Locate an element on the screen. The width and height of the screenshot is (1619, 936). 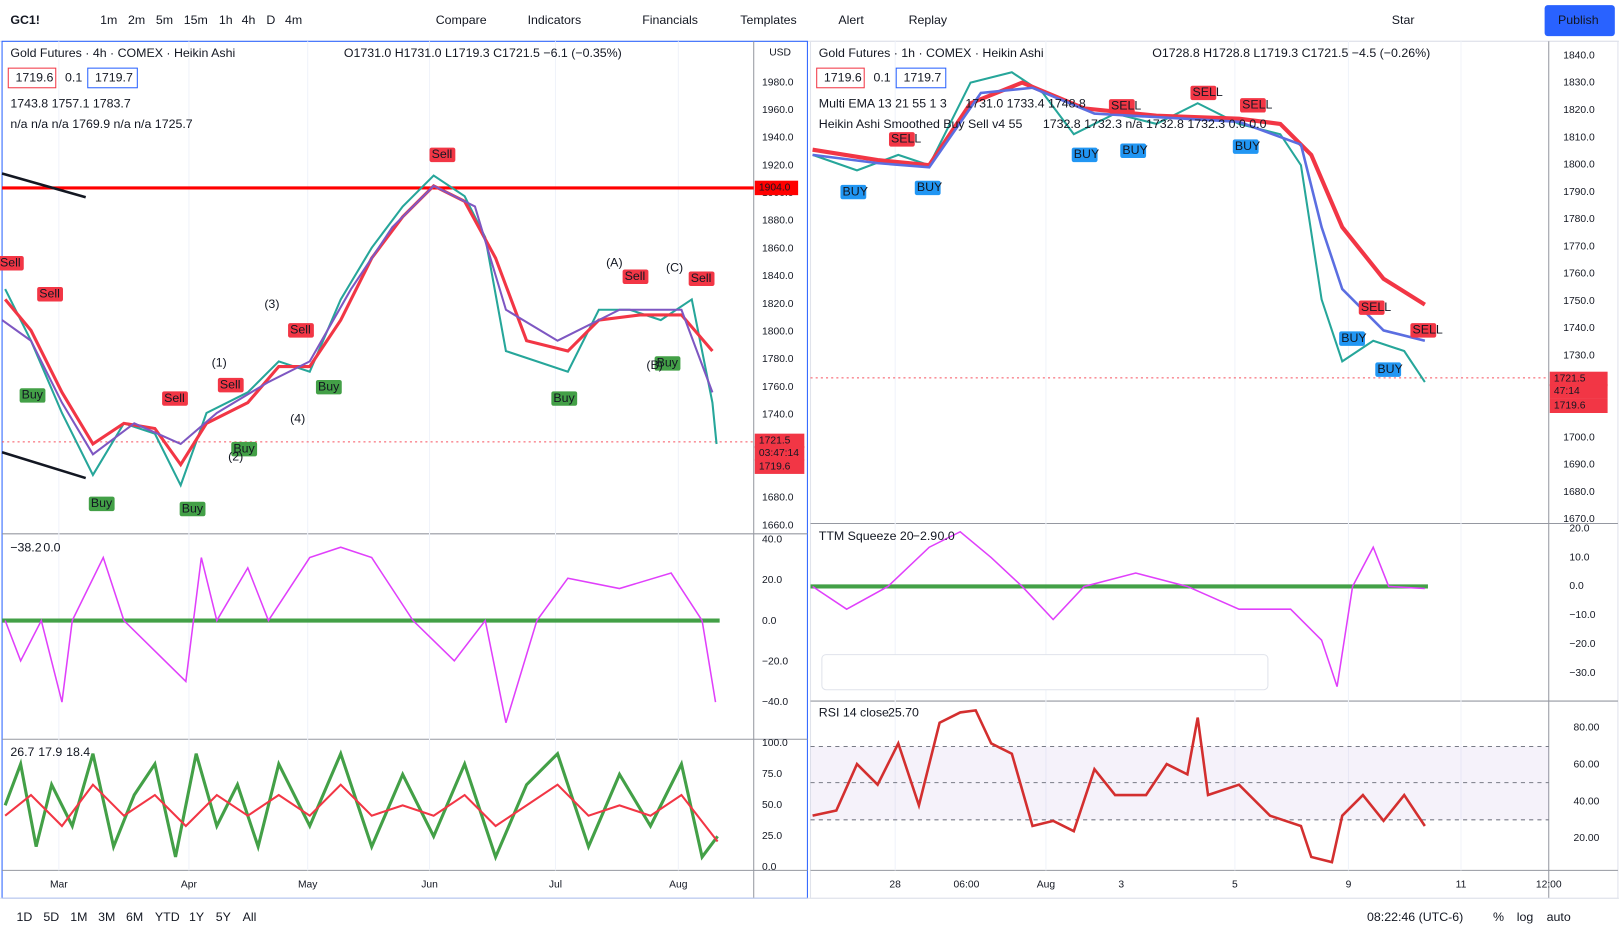
y-tick-label: 80.00 is located at coordinates (1587, 728).